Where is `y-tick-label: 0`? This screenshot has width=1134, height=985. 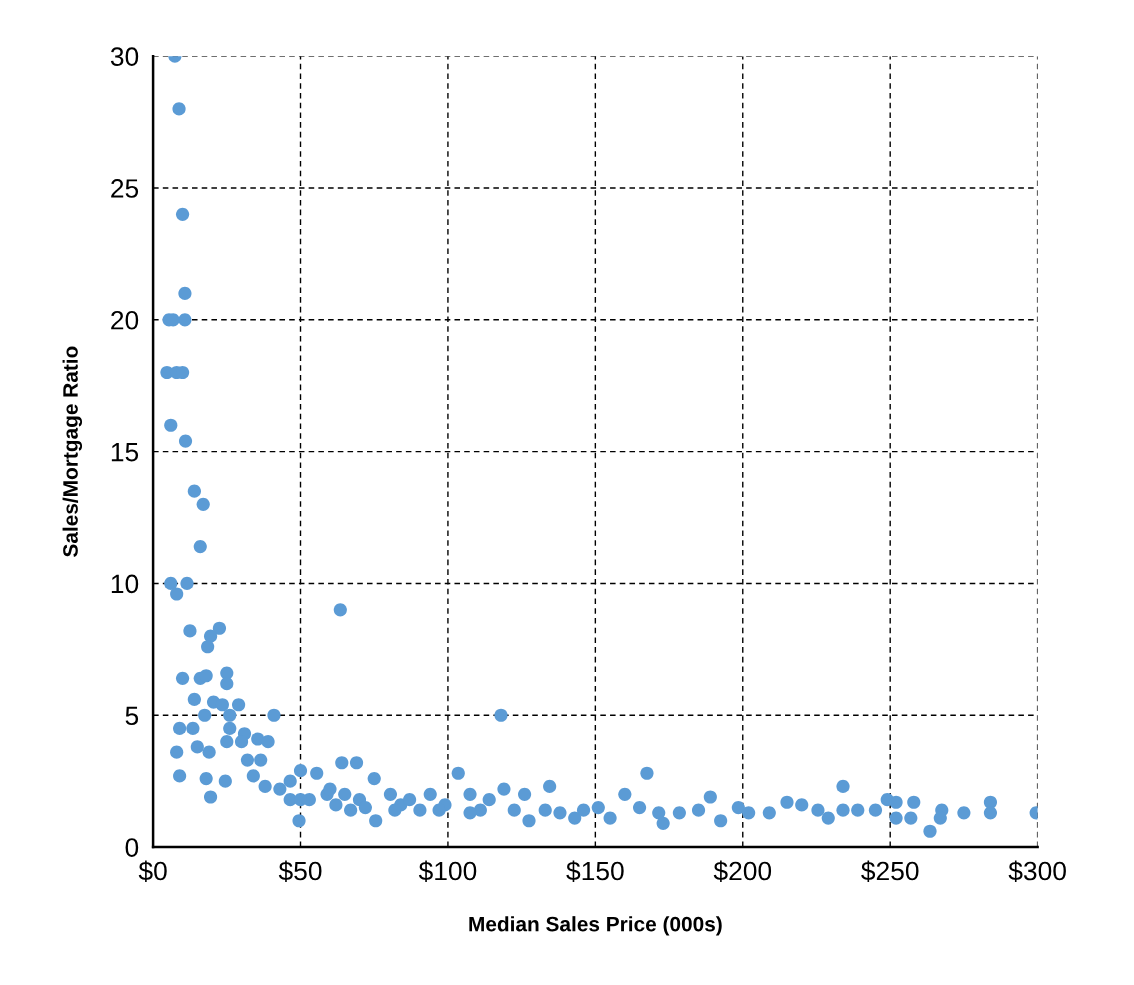 y-tick-label: 0 is located at coordinates (132, 847).